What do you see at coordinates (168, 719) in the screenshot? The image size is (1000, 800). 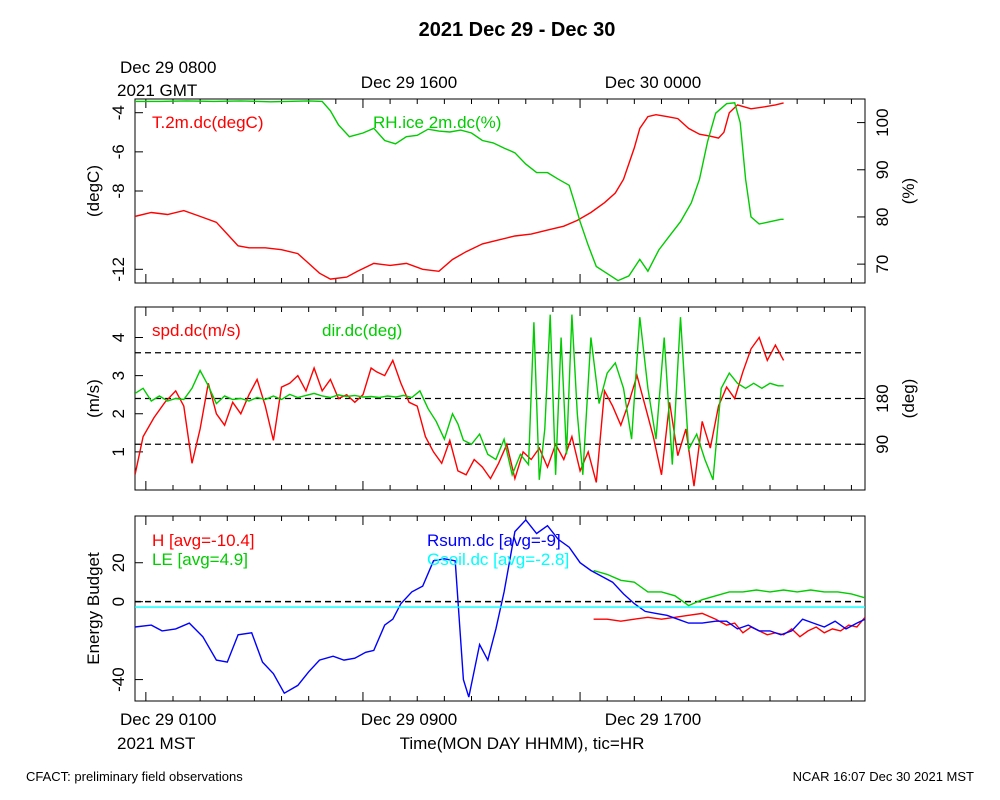 I see `bottom-axis-label-1a: Dec 29 0100` at bounding box center [168, 719].